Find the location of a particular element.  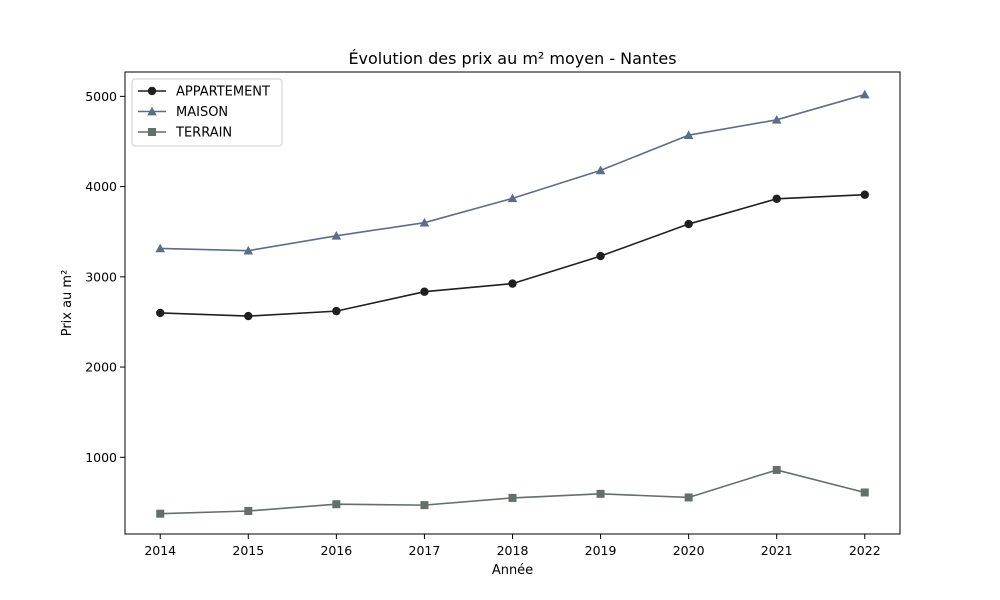

legend-box is located at coordinates (207, 112).